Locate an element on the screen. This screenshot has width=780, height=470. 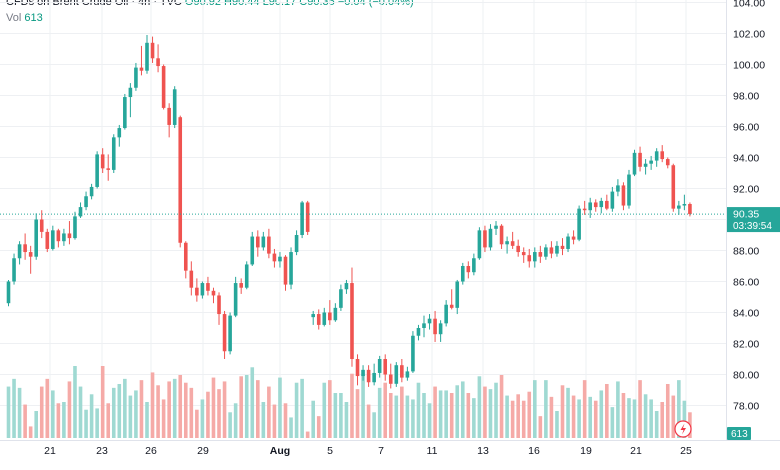
x-tick-label: 16 is located at coordinates (534, 451).